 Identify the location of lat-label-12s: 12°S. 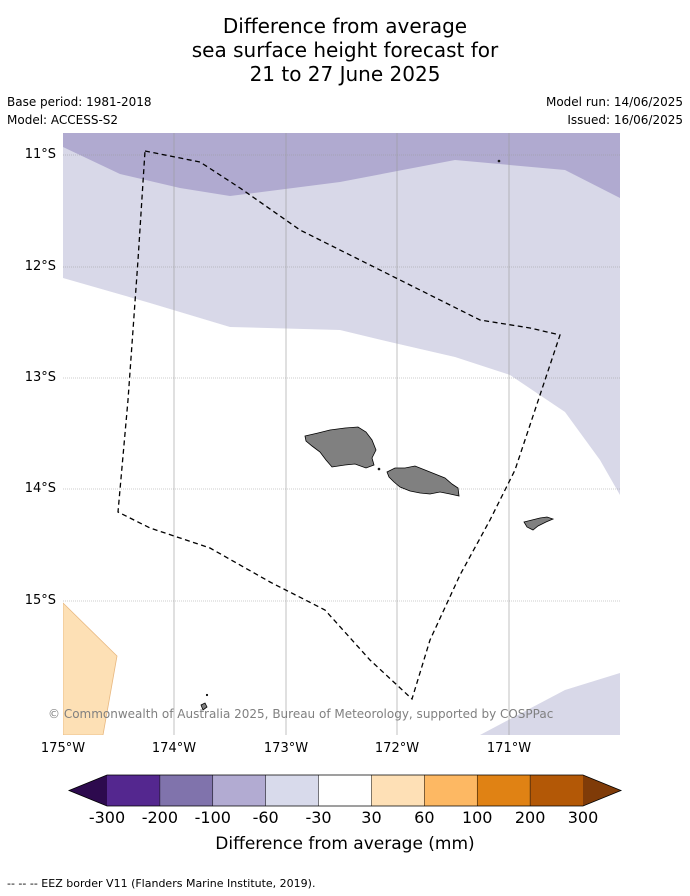
(40, 266).